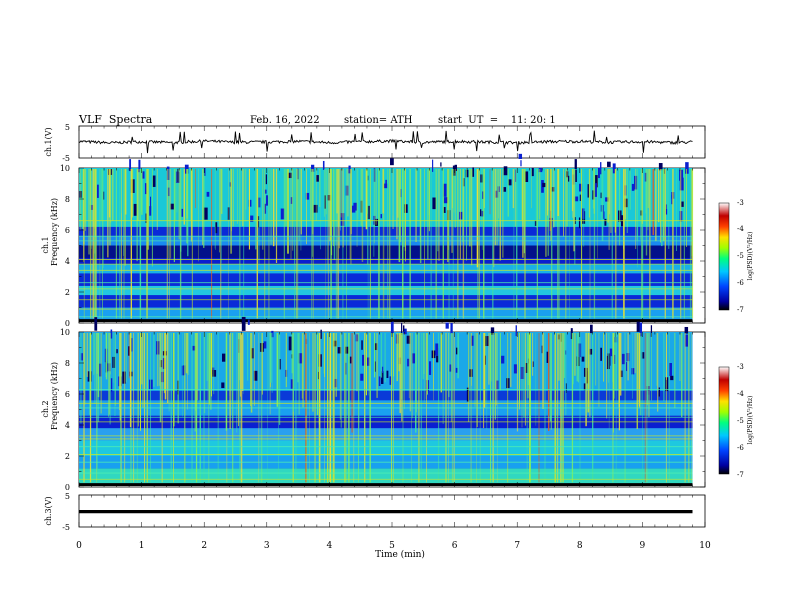  Describe the element at coordinates (116, 119) in the screenshot. I see `figure-title: VLF Spectra` at that location.